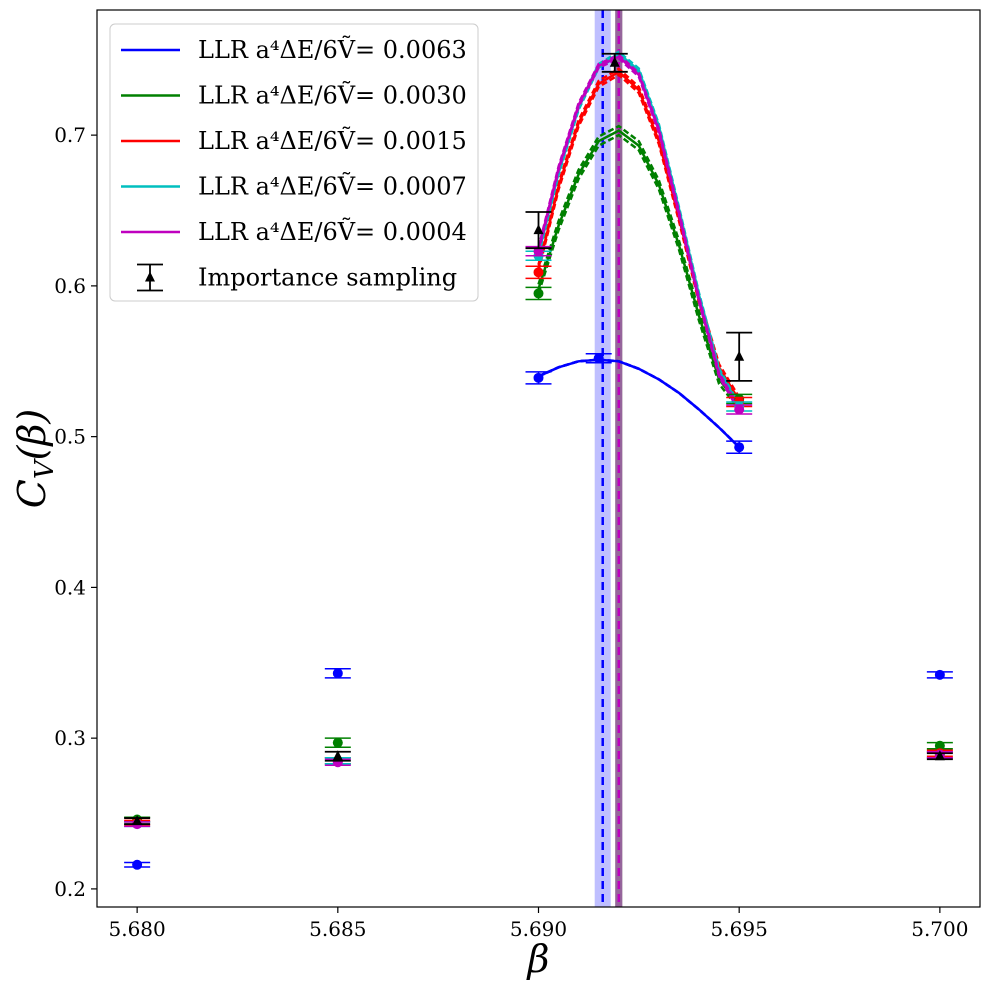  I want to click on y-tick-label-4: 0.6, so click(70, 286).